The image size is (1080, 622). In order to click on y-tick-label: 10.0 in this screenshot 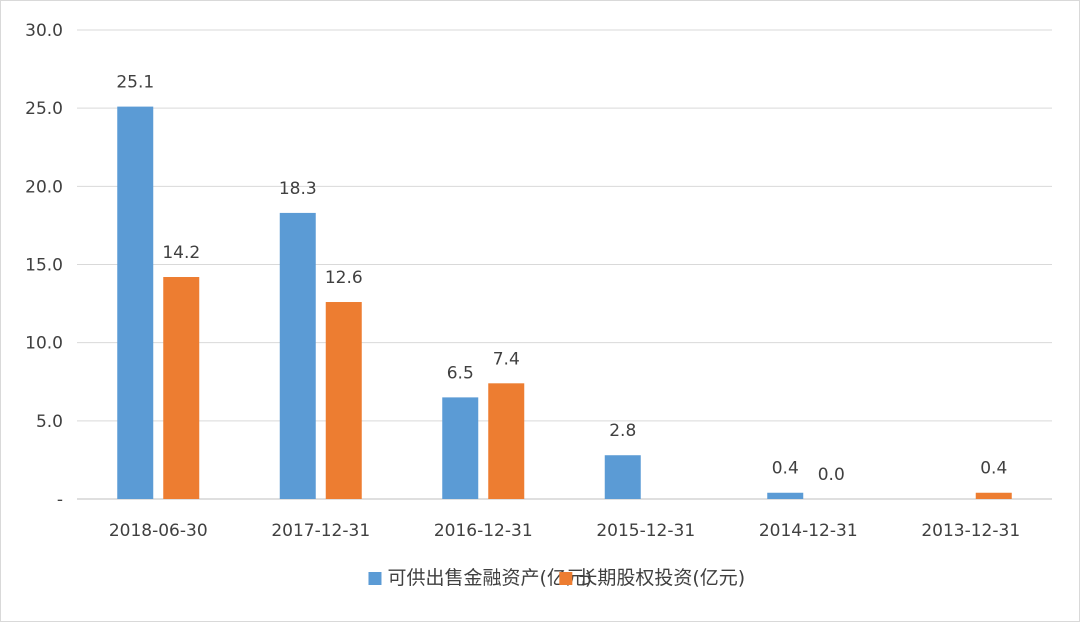, I will do `click(44, 344)`.